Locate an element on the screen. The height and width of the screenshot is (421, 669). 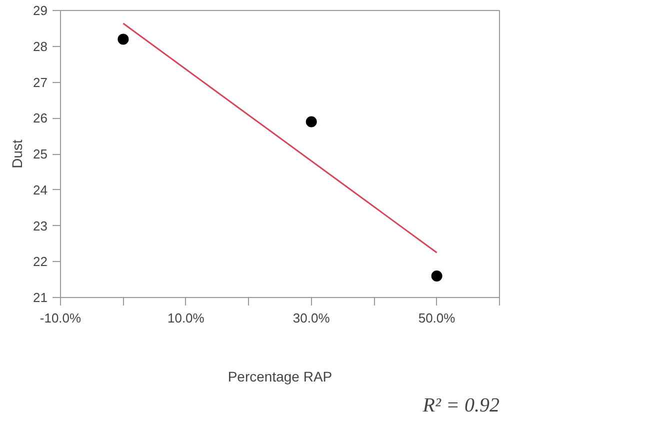
y-tick-label: 29 is located at coordinates (40, 10).